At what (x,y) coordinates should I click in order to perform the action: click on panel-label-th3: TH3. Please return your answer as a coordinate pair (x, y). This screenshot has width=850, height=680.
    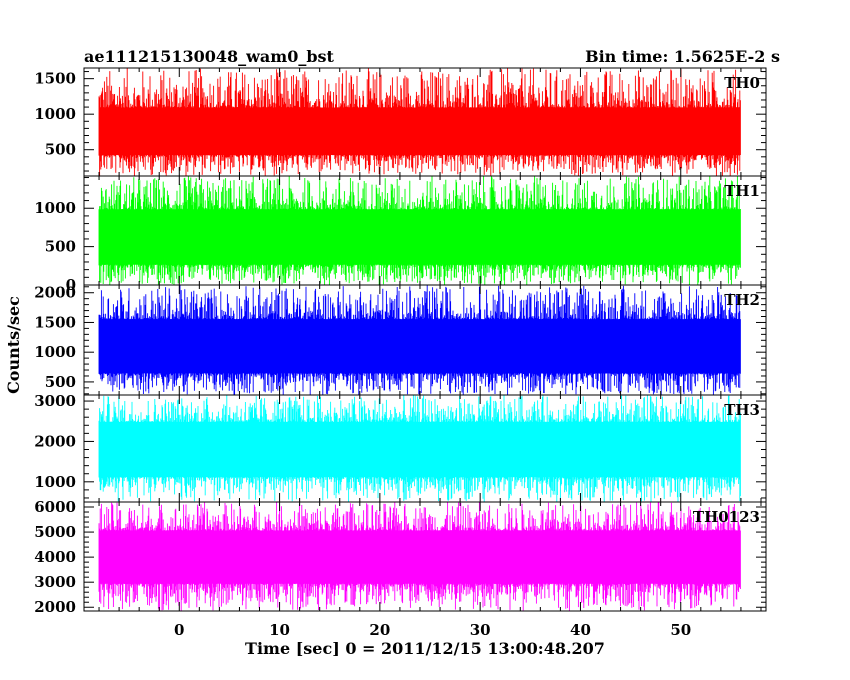
    Looking at the image, I should click on (742, 410).